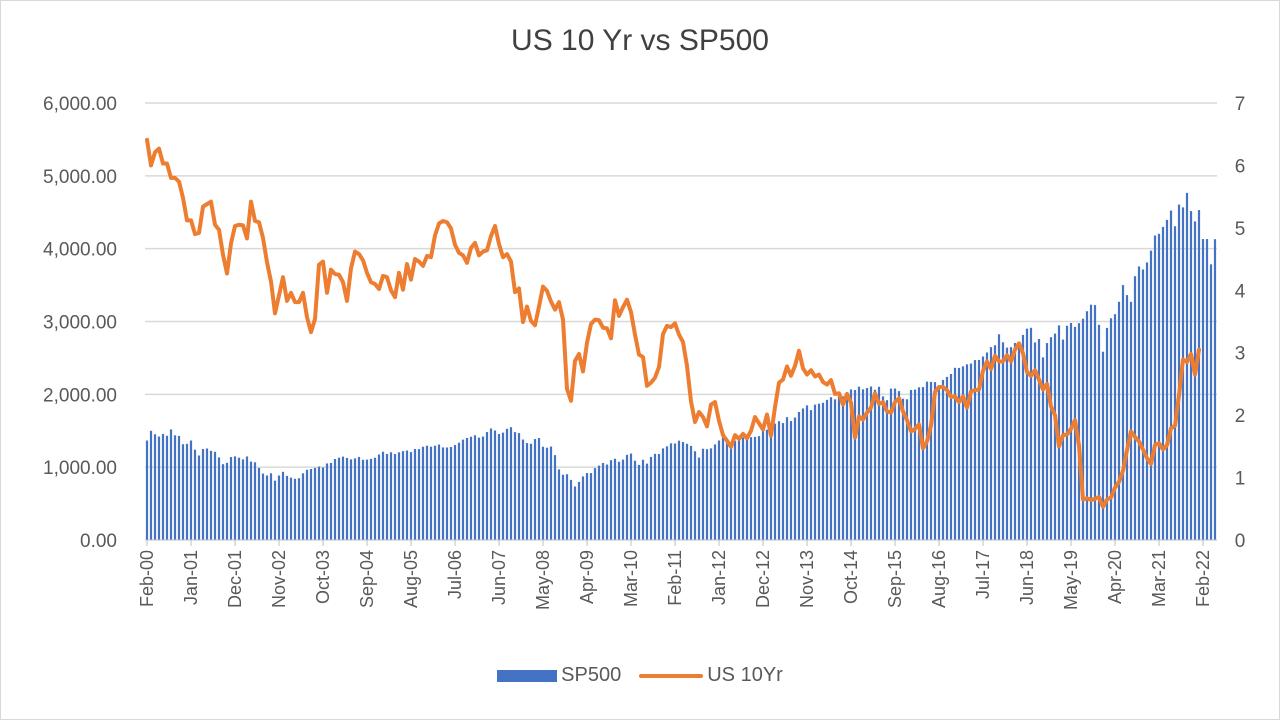 This screenshot has width=1280, height=720. What do you see at coordinates (711, 675) in the screenshot?
I see `legend-item-us10yr: US 10Yr` at bounding box center [711, 675].